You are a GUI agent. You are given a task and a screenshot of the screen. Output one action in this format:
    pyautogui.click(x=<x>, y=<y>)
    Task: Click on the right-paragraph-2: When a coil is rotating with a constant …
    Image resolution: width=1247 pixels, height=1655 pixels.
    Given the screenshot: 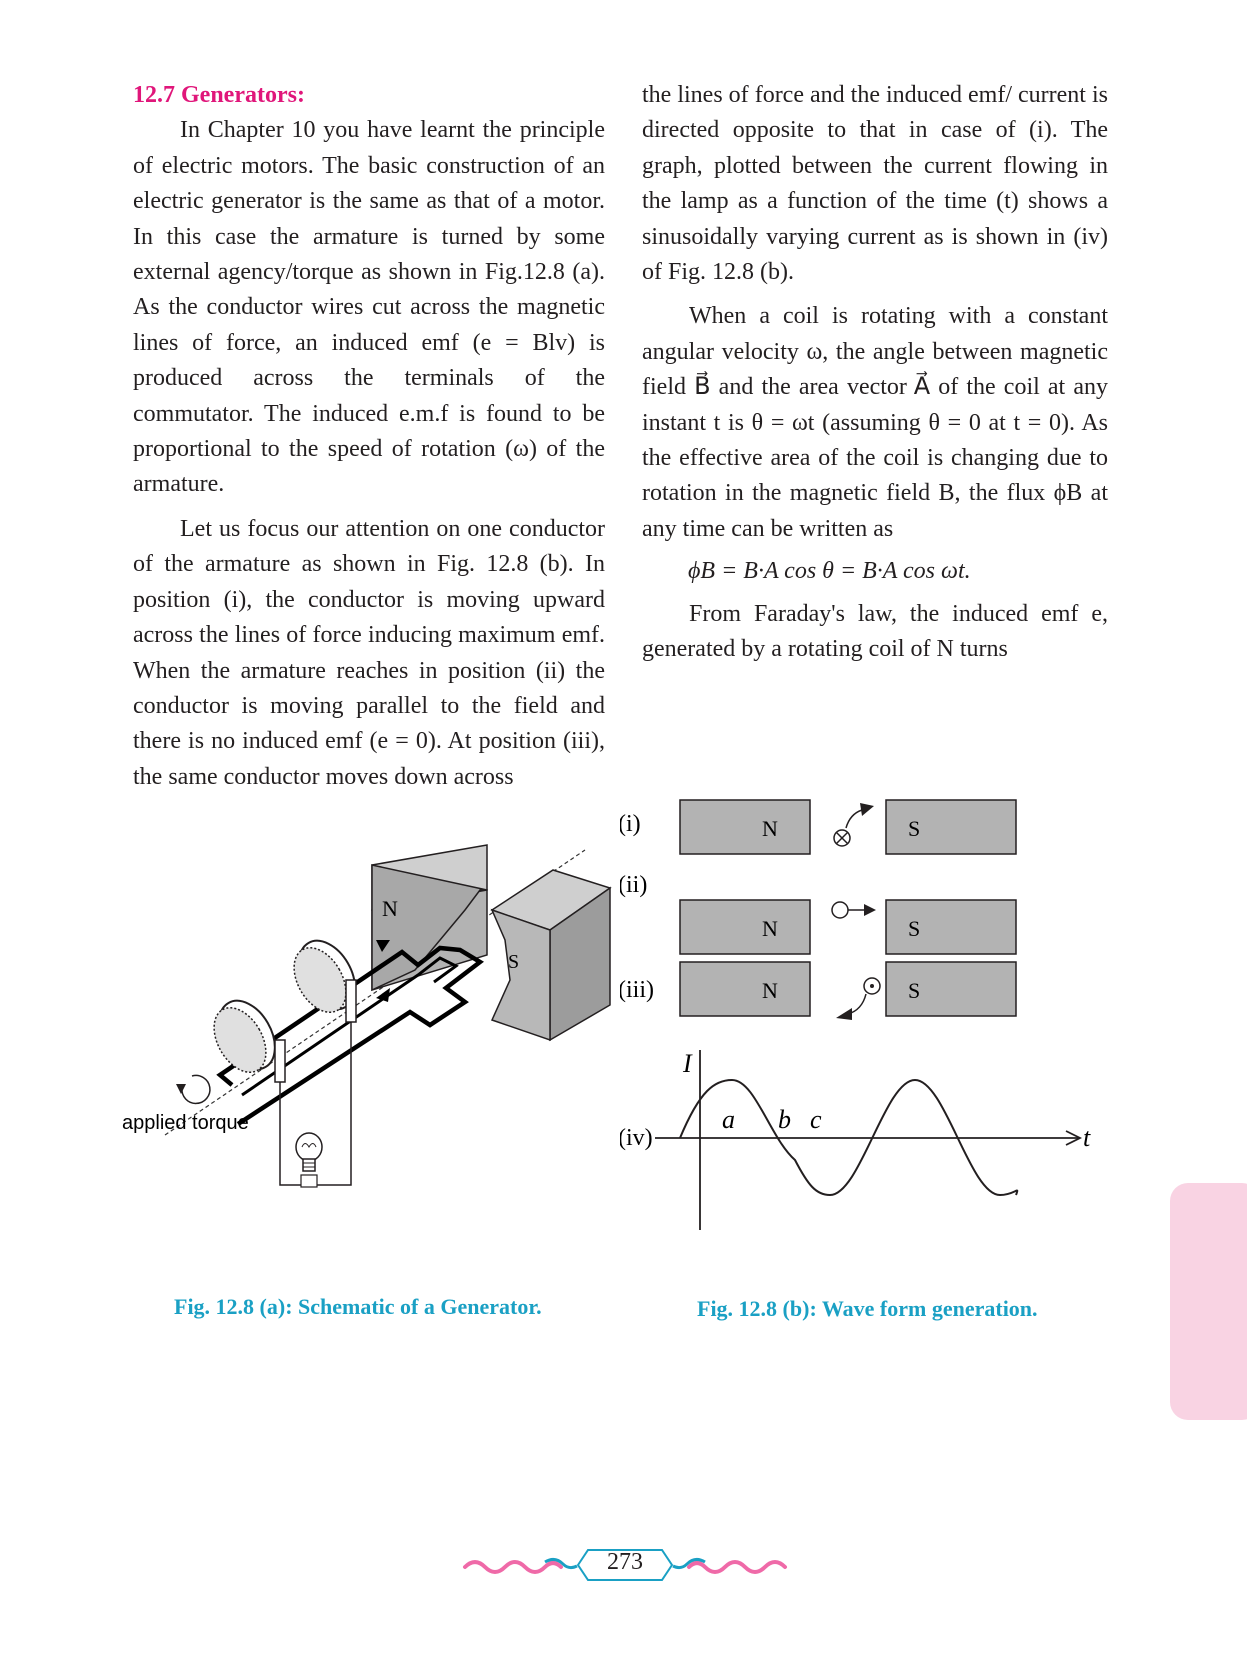 What is the action you would take?
    pyautogui.click(x=875, y=422)
    